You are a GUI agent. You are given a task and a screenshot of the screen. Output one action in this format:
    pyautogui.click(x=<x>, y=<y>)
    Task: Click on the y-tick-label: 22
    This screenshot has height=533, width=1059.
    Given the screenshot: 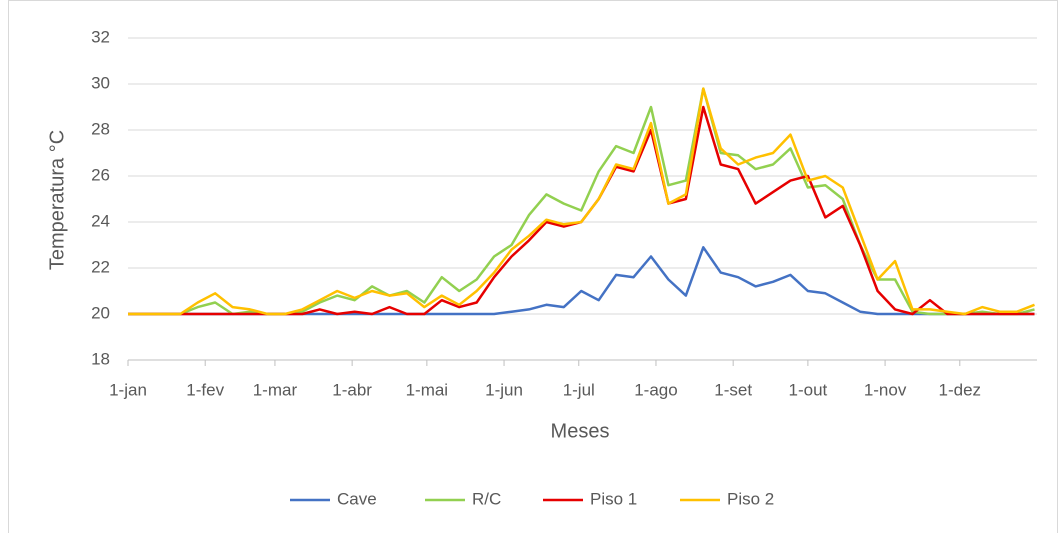 What is the action you would take?
    pyautogui.click(x=100, y=266)
    